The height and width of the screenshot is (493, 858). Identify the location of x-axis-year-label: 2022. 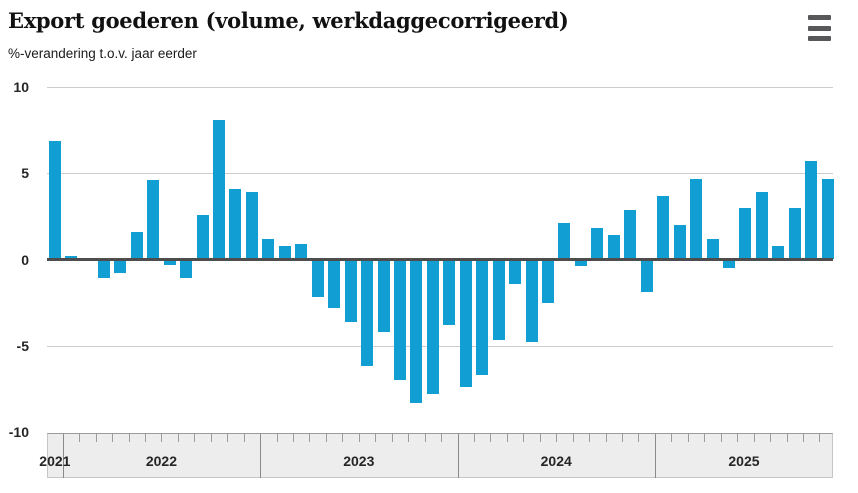
(161, 461).